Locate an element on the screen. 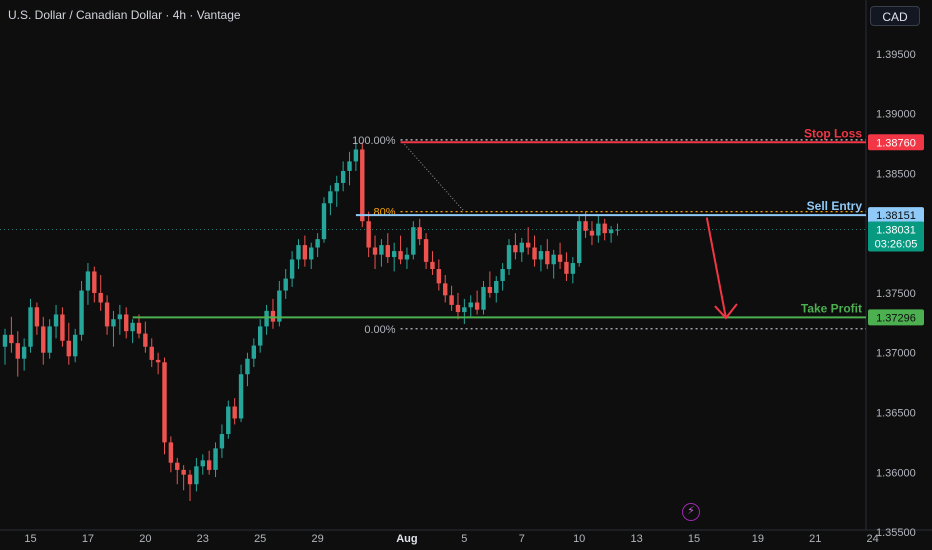 Image resolution: width=932 pixels, height=550 pixels. y-tick-label: 1.37000 is located at coordinates (896, 354).